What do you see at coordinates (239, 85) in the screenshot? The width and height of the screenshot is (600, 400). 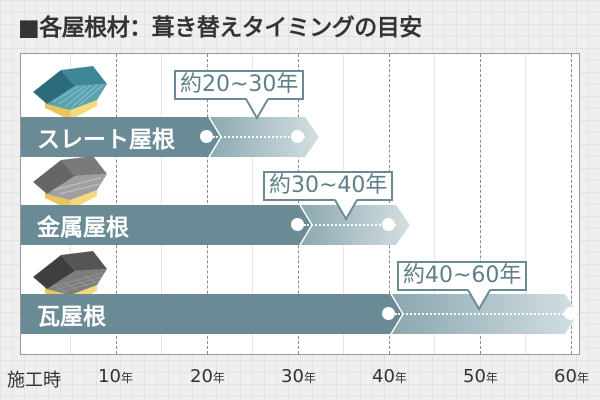 I see `callout-slate: 約20~30年` at bounding box center [239, 85].